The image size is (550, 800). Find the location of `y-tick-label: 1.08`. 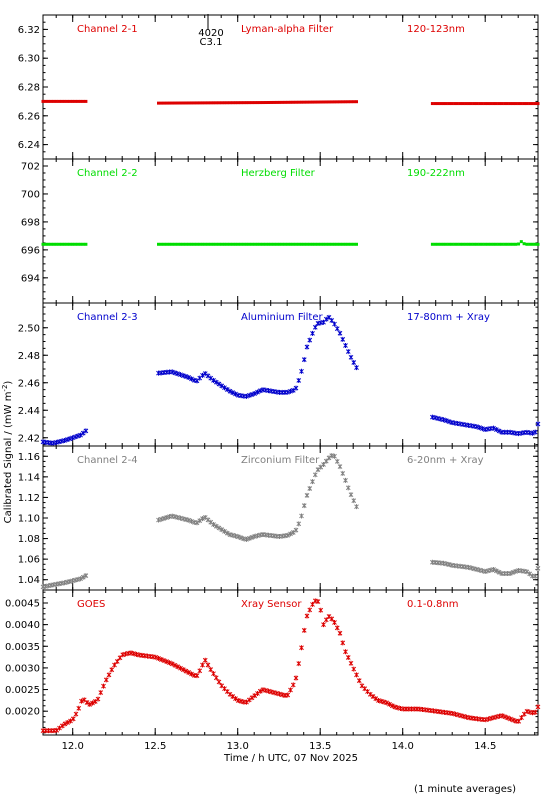

y-tick-label: 1.08 is located at coordinates (29, 539).